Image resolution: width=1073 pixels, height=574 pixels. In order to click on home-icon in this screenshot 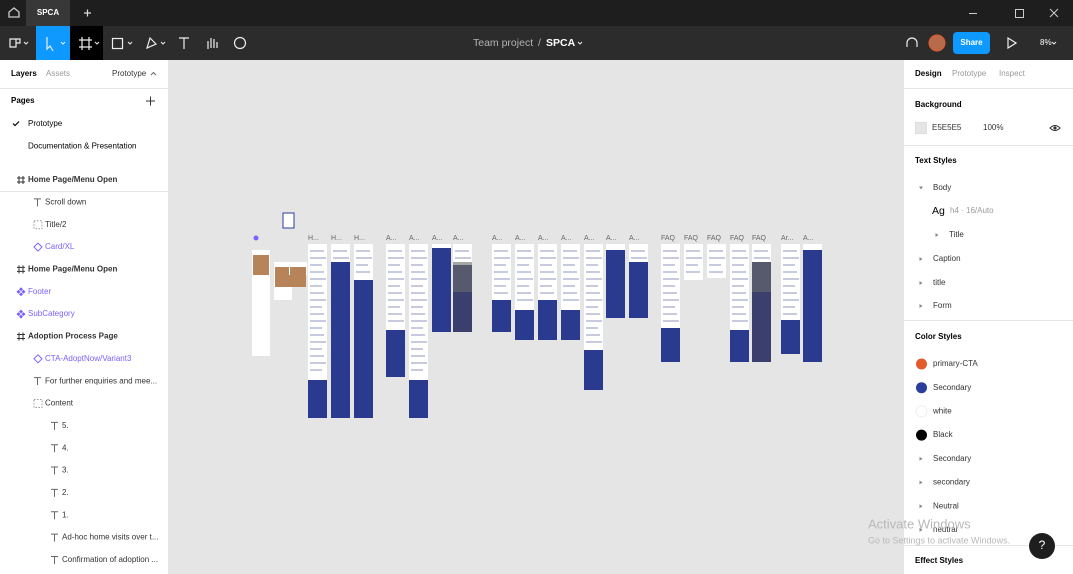, I will do `click(14, 12)`.